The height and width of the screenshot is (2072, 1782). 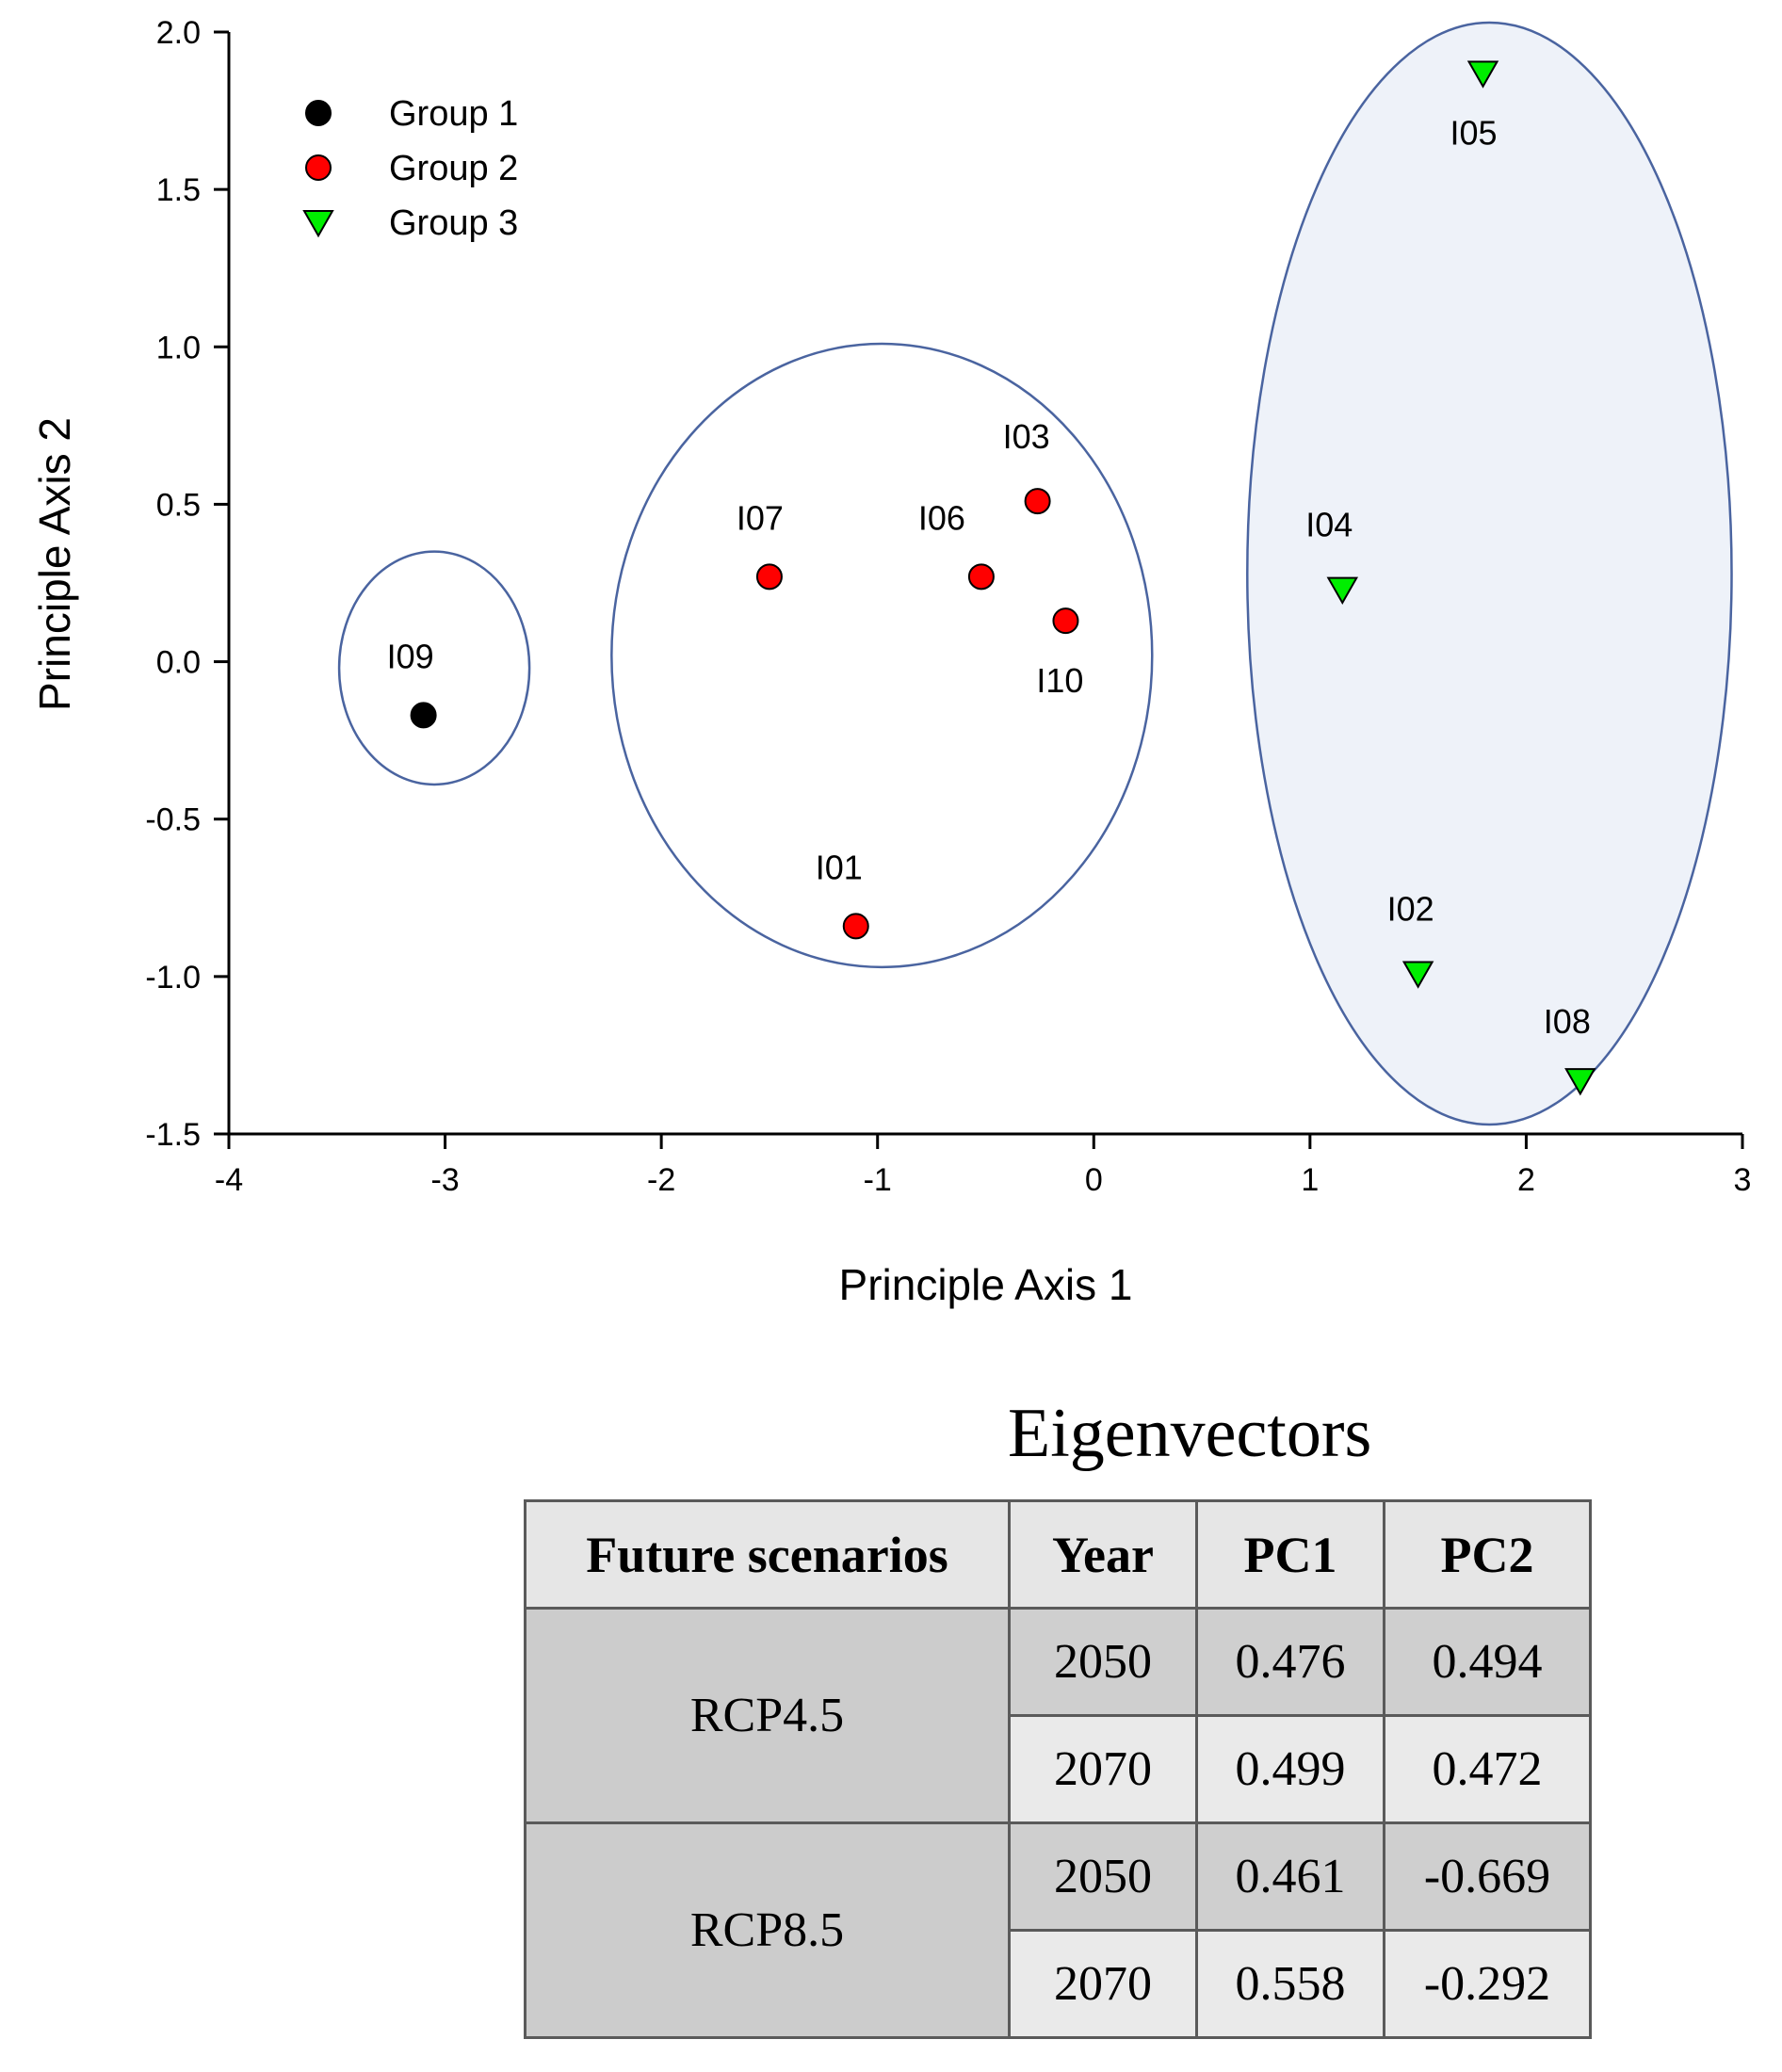 I want to click on point-label-i08: I08, so click(x=1567, y=1021).